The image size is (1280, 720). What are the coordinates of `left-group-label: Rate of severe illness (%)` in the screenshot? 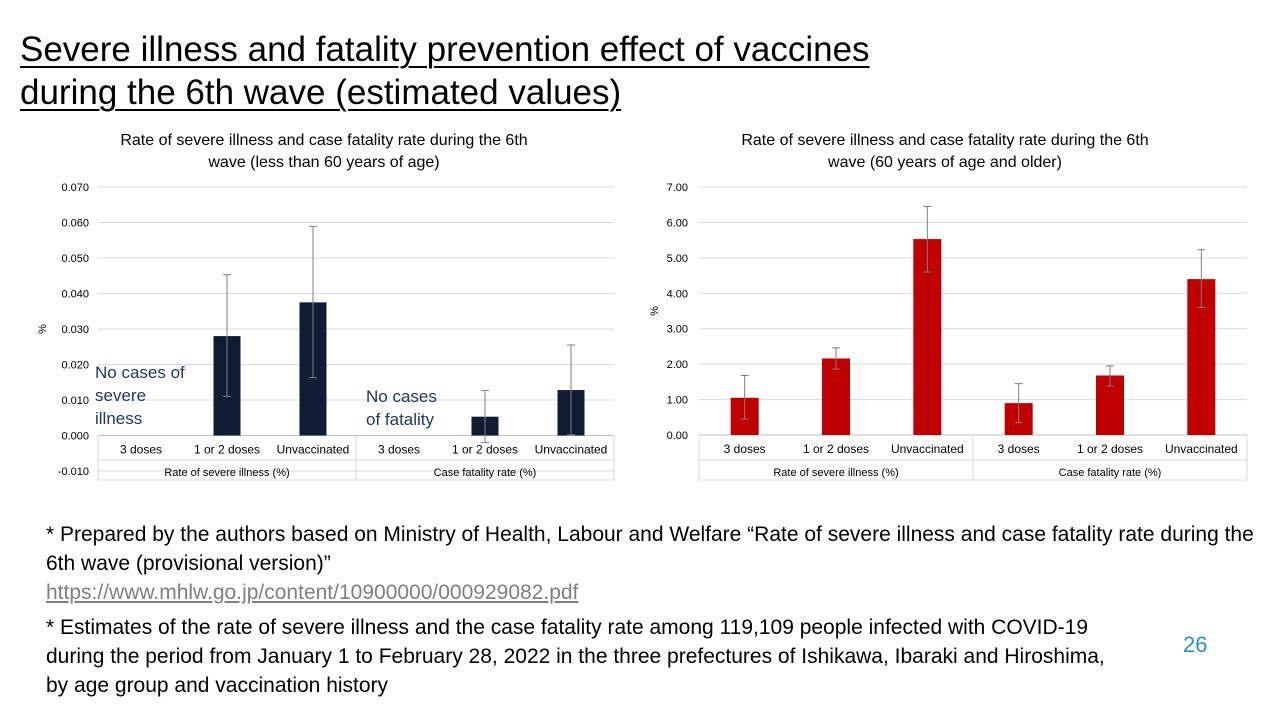 It's located at (226, 473).